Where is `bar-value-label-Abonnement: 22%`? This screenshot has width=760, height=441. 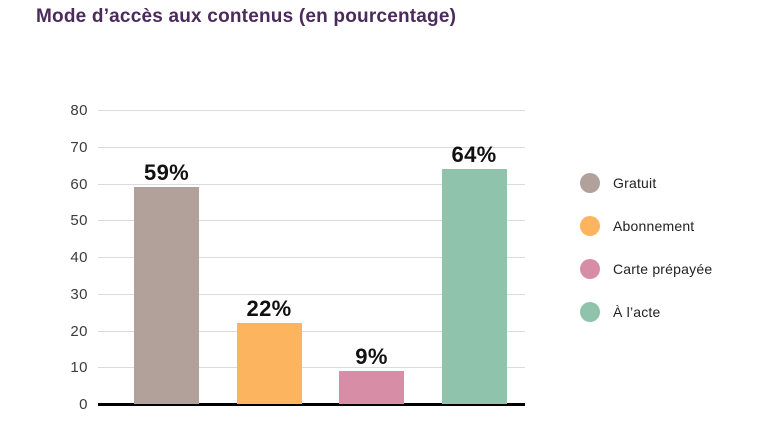 bar-value-label-Abonnement: 22% is located at coordinates (269, 309).